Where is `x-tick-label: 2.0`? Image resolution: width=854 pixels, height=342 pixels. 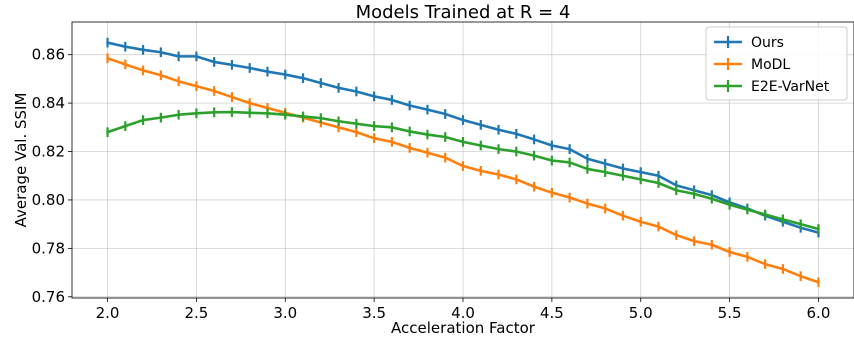 x-tick-label: 2.0 is located at coordinates (108, 313).